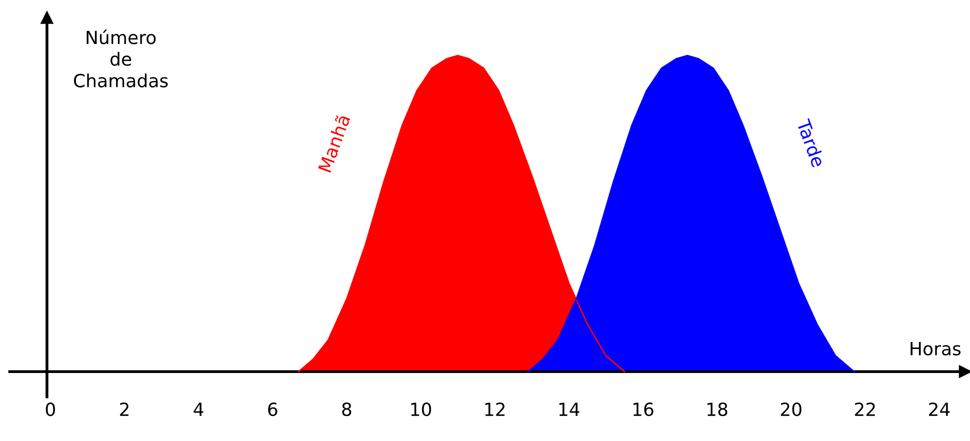 This screenshot has height=441, width=970. I want to click on x-tick-label: 18, so click(718, 409).